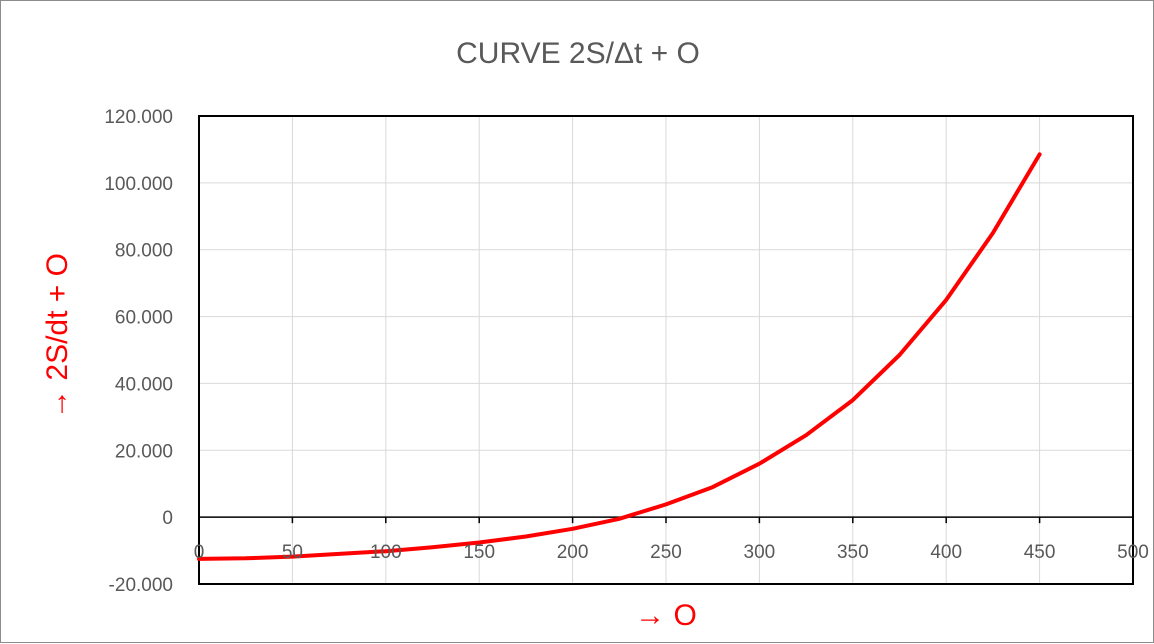 This screenshot has width=1154, height=644. I want to click on y-tick-label: 60.000, so click(144, 318).